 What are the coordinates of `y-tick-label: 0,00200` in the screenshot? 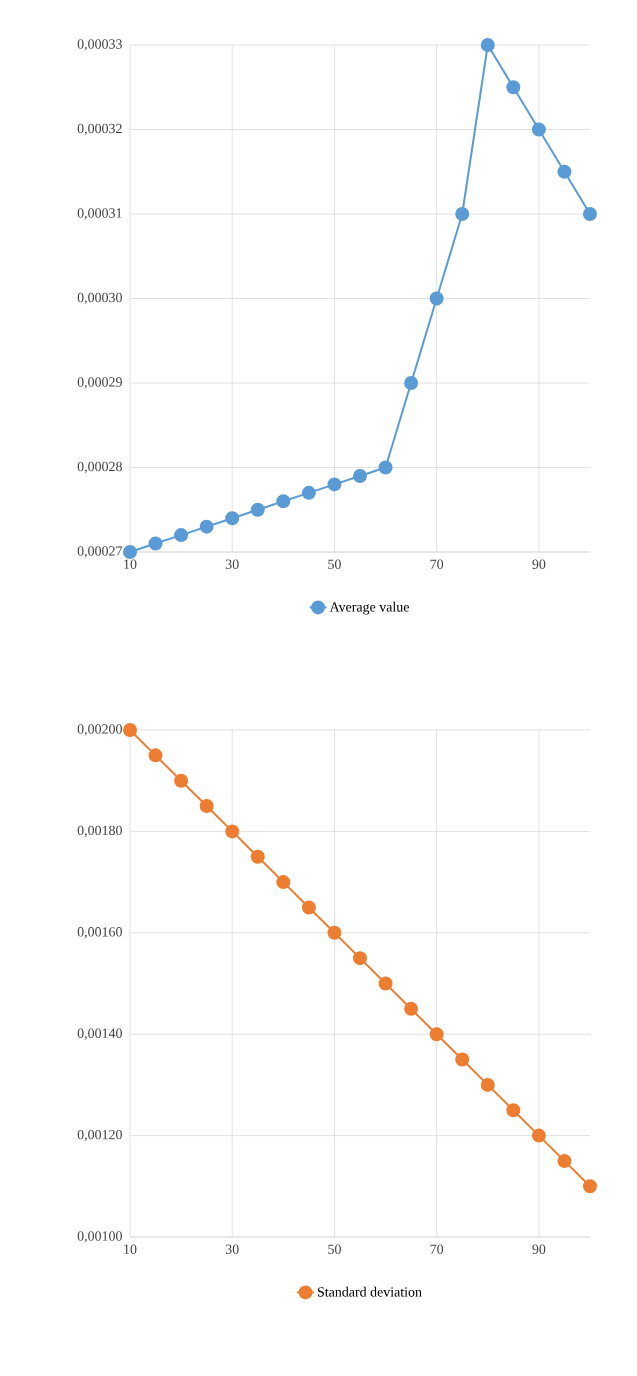 It's located at (99, 730).